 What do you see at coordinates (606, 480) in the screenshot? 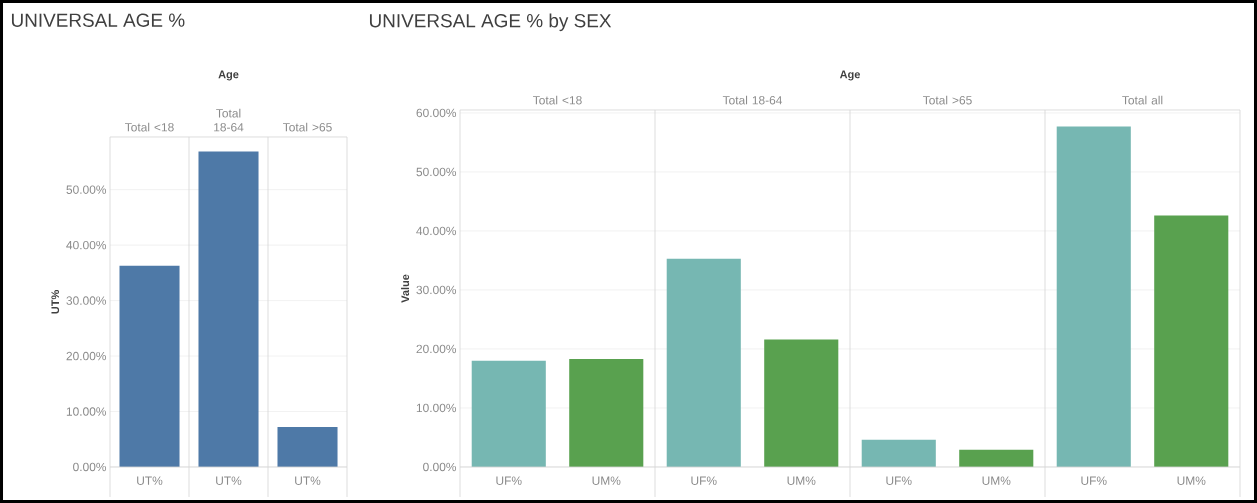
I see `series-label: UM%` at bounding box center [606, 480].